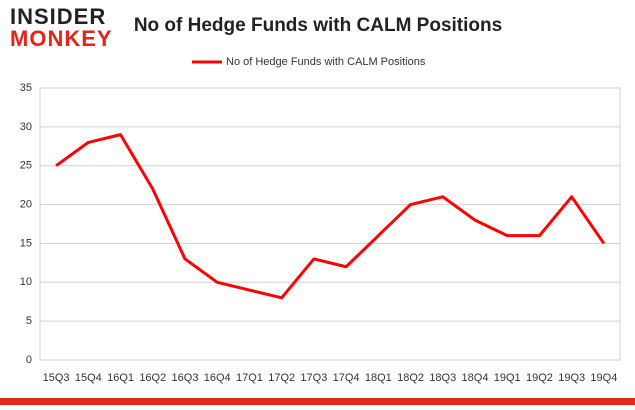  Describe the element at coordinates (58, 16) in the screenshot. I see `logo-top: INSIDER` at that location.